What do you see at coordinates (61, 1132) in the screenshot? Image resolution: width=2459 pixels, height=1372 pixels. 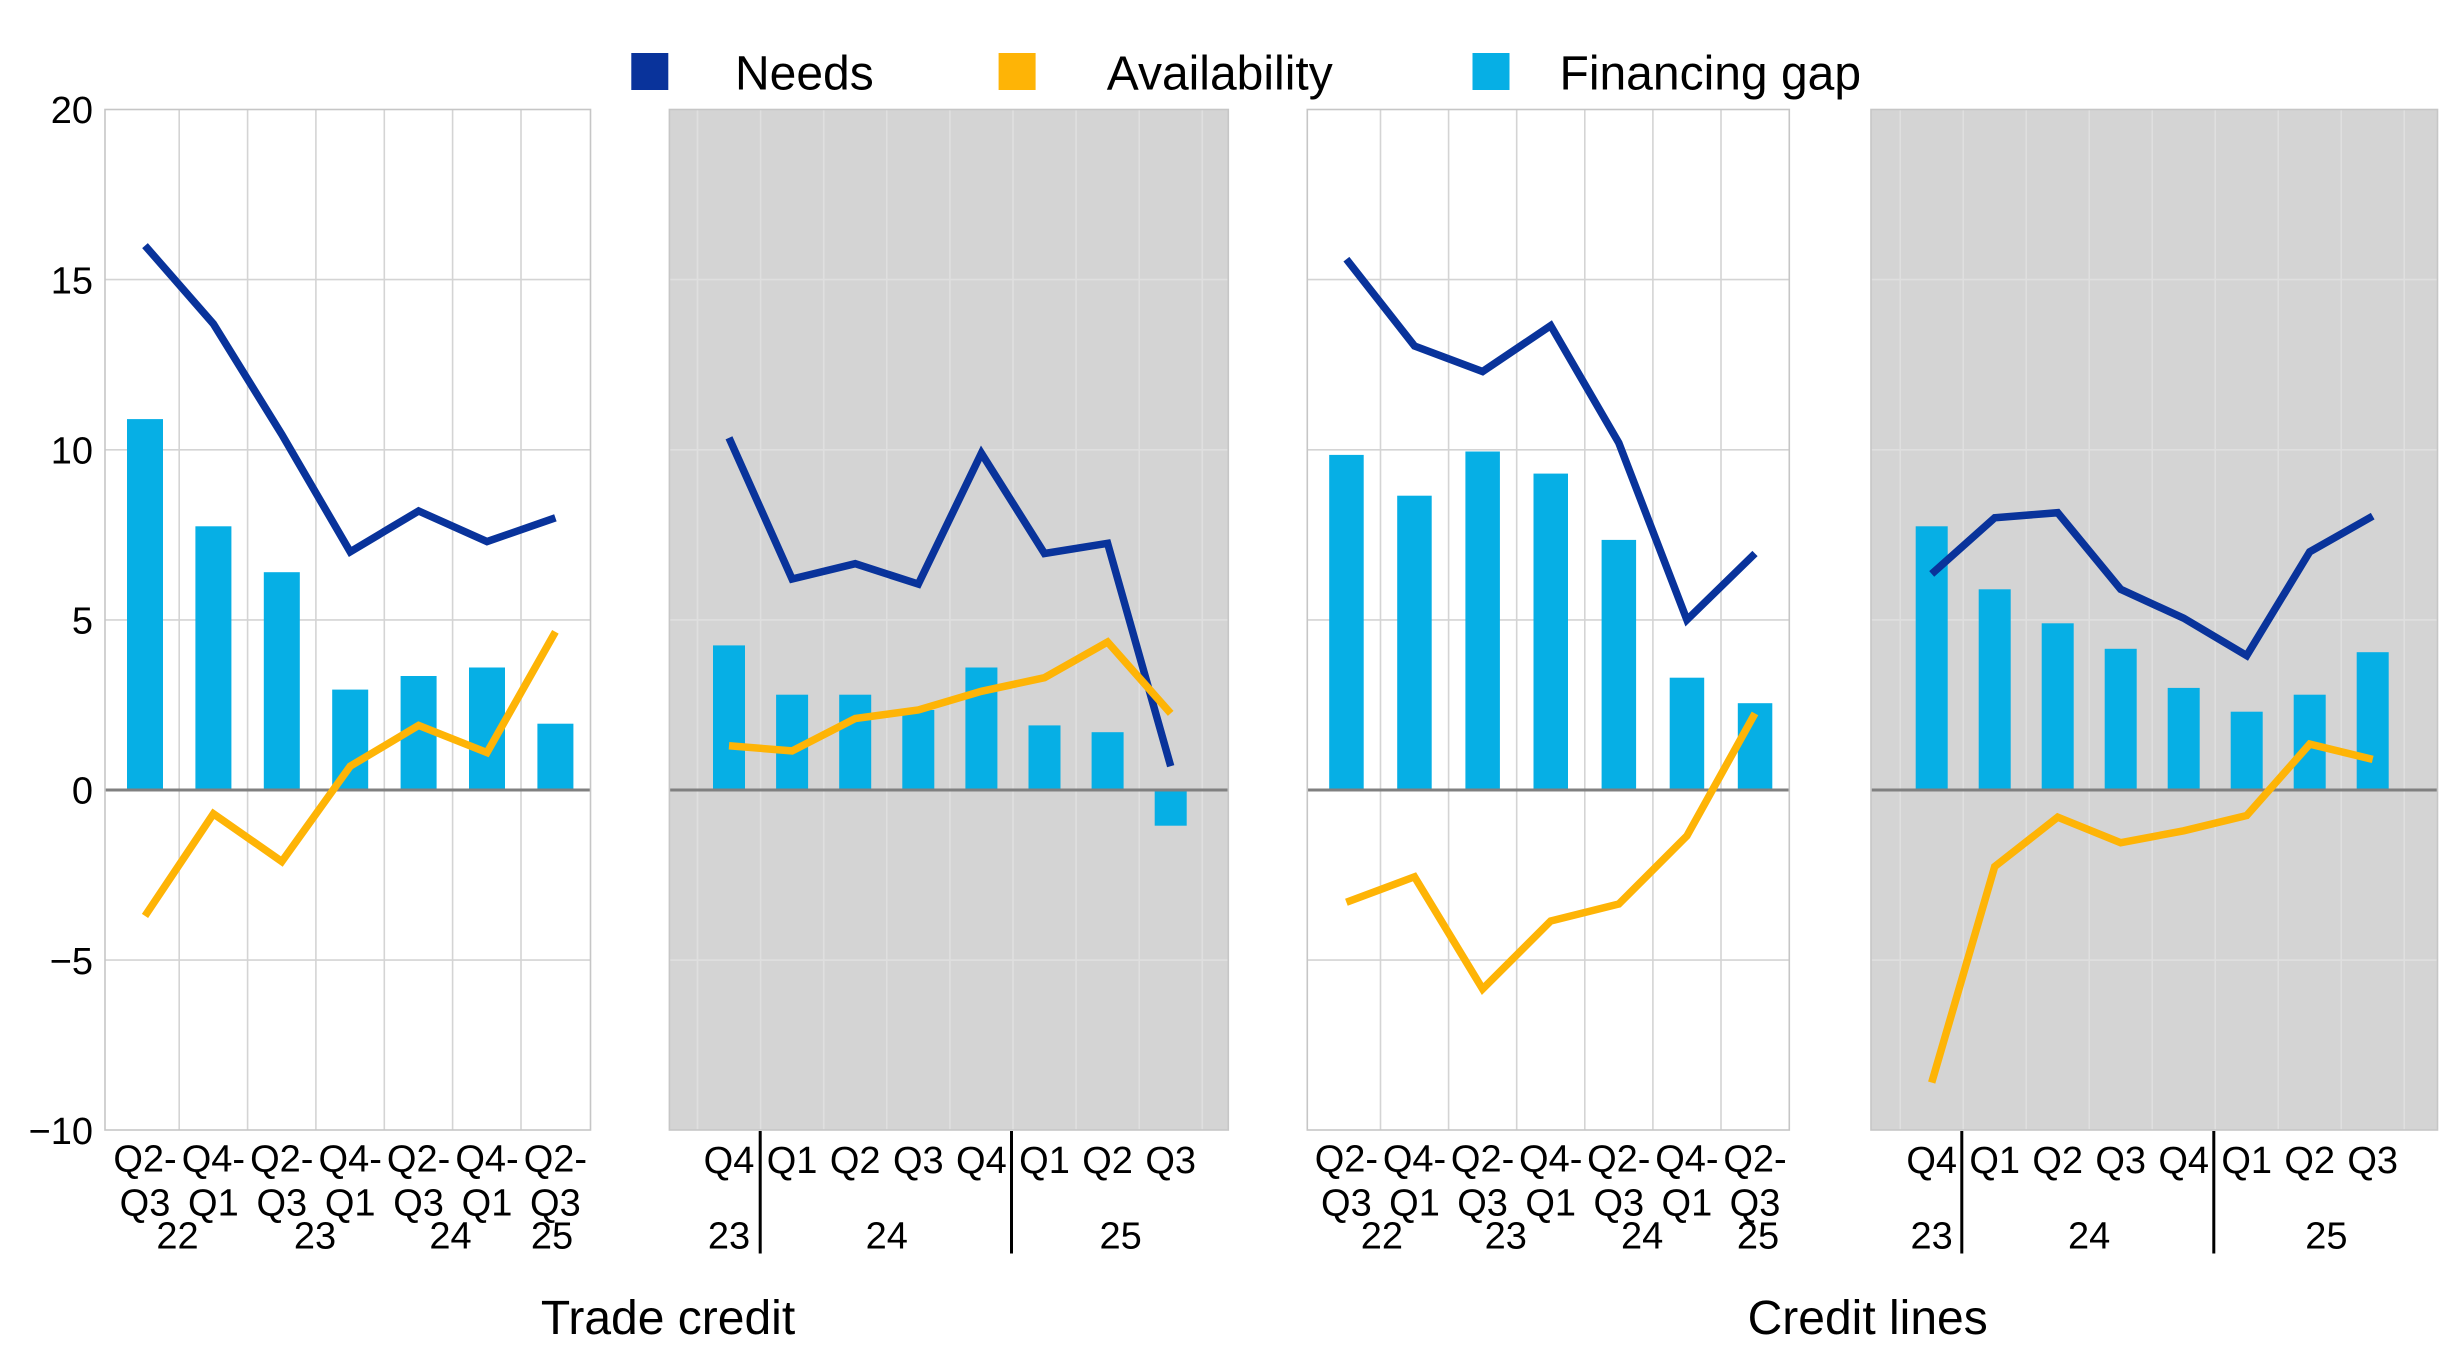 I see `svg-text: −10` at bounding box center [61, 1132].